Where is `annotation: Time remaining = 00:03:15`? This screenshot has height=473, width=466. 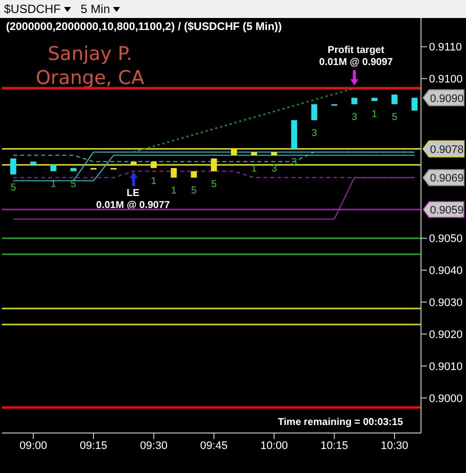 annotation: Time remaining = 00:03:15 is located at coordinates (341, 422).